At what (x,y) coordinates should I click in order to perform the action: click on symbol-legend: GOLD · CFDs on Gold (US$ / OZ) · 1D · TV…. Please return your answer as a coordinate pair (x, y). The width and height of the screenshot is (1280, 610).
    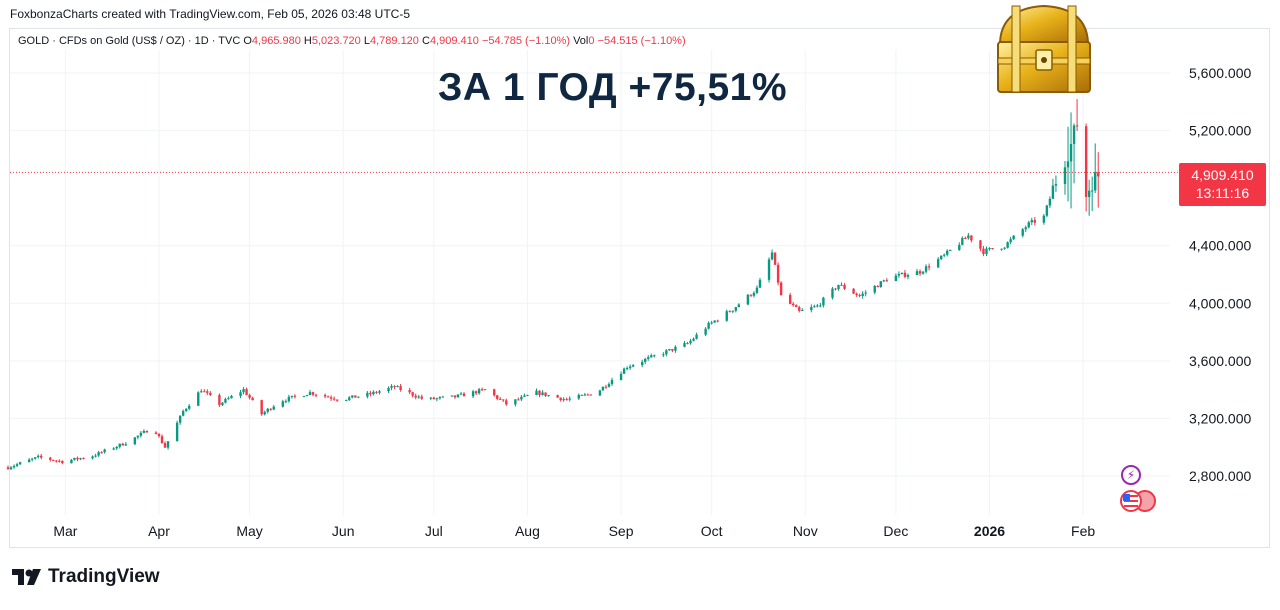
    Looking at the image, I should click on (352, 41).